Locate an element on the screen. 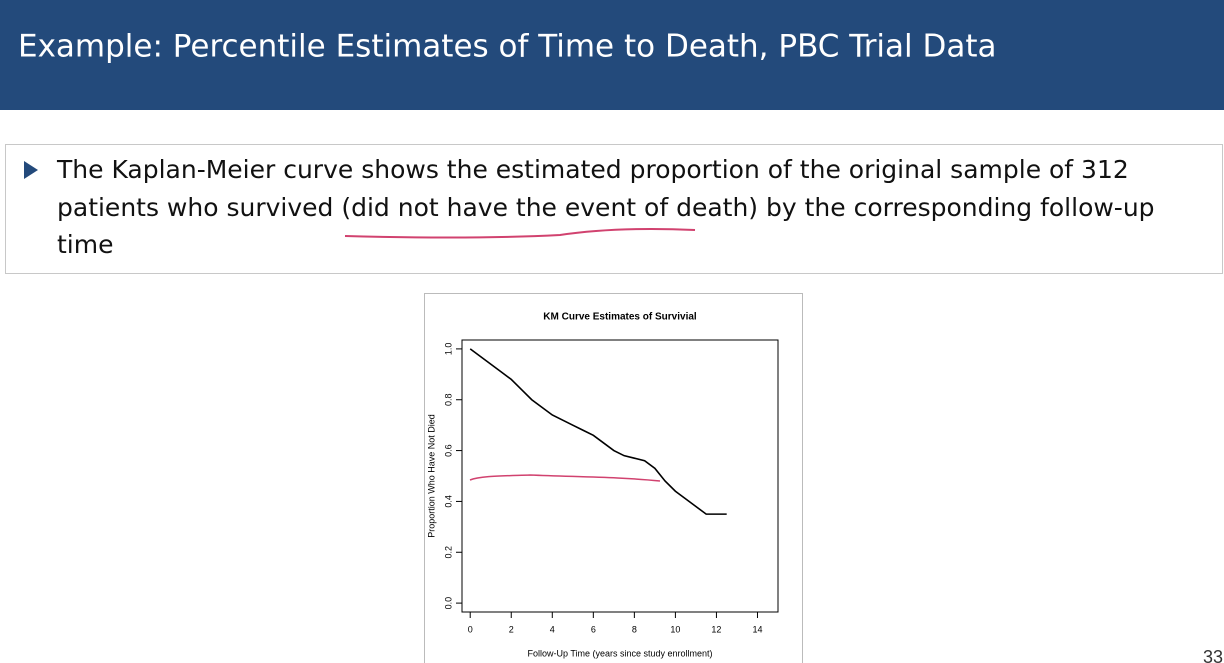 The width and height of the screenshot is (1224, 663). y-tick-label: 0.0 is located at coordinates (448, 603).